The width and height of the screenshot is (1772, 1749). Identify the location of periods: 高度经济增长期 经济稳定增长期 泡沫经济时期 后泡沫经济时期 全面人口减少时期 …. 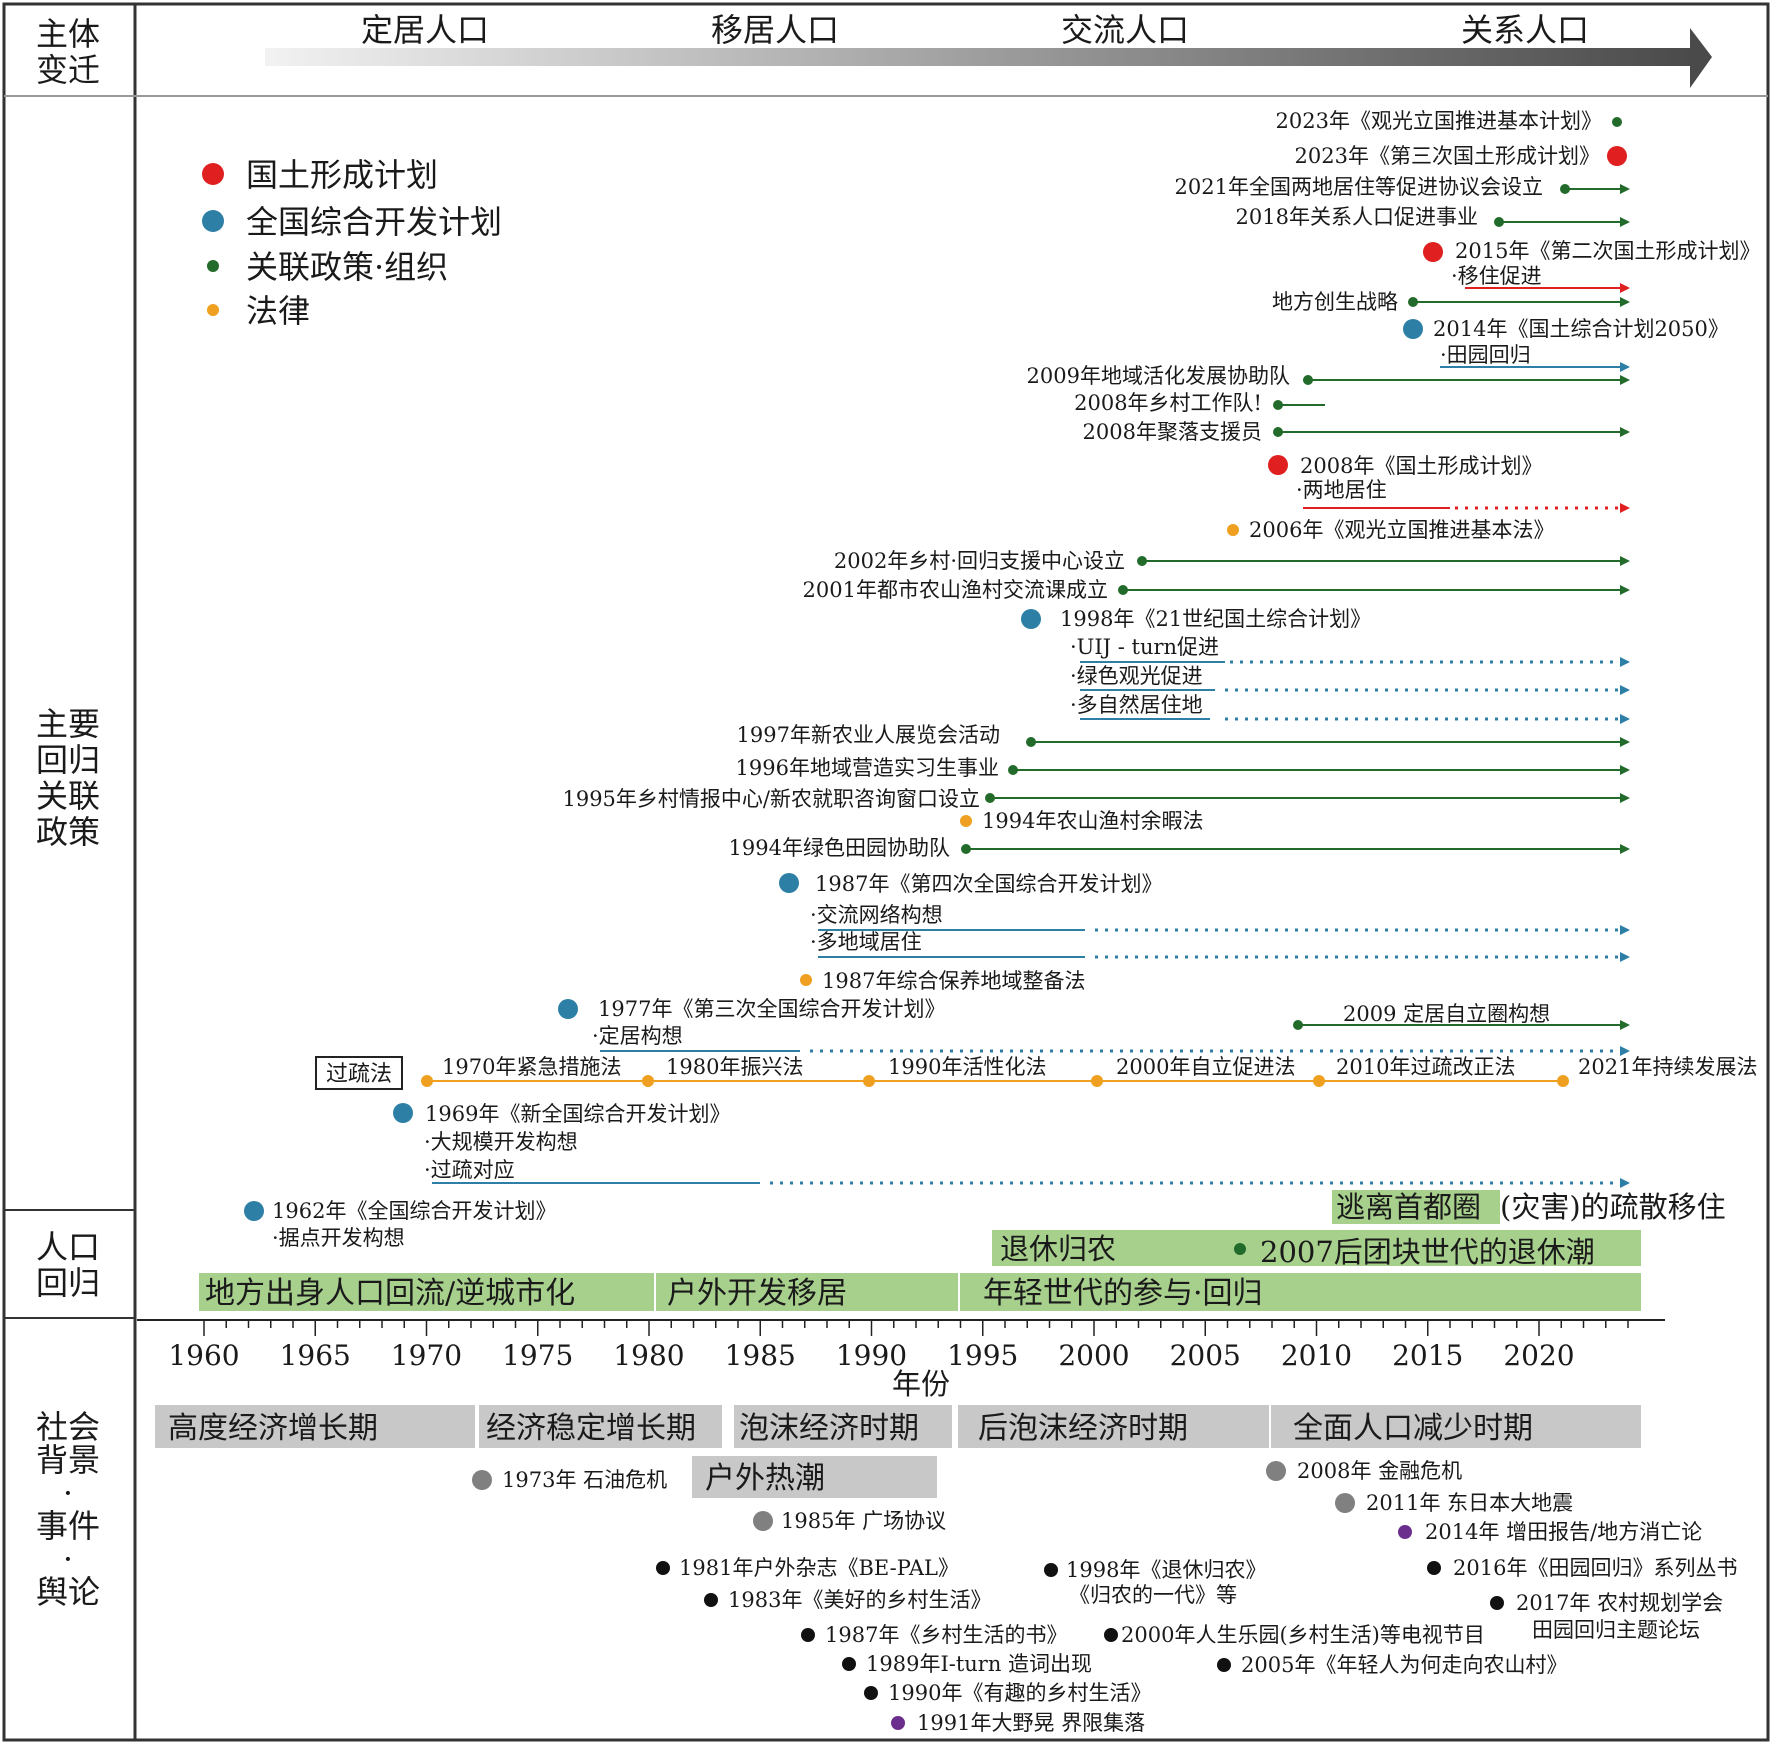
(898, 1451).